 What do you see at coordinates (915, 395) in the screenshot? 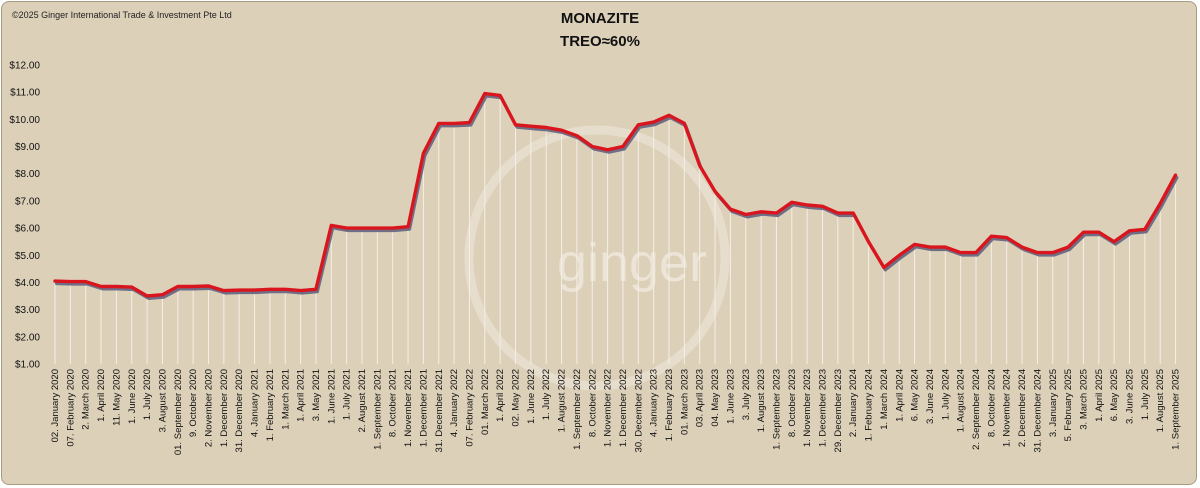
I see `x-tick-label: 6. May 2024` at bounding box center [915, 395].